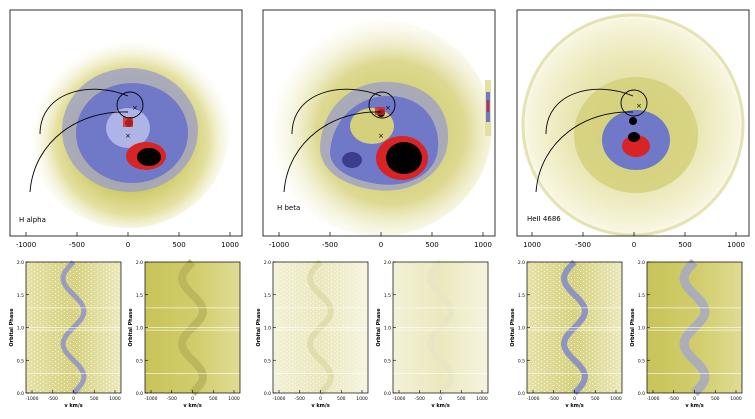  I want to click on hbeta-roche-lobe, so click(382, 105).